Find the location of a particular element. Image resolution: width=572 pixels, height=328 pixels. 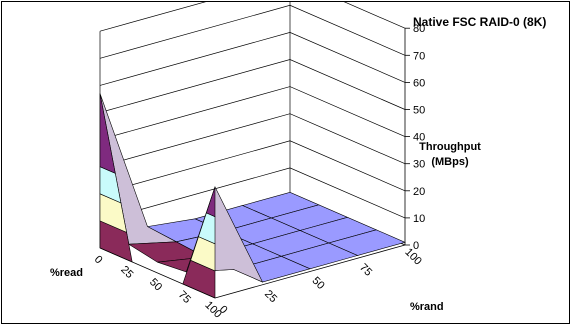

z-tick-label: 50 is located at coordinates (419, 111).